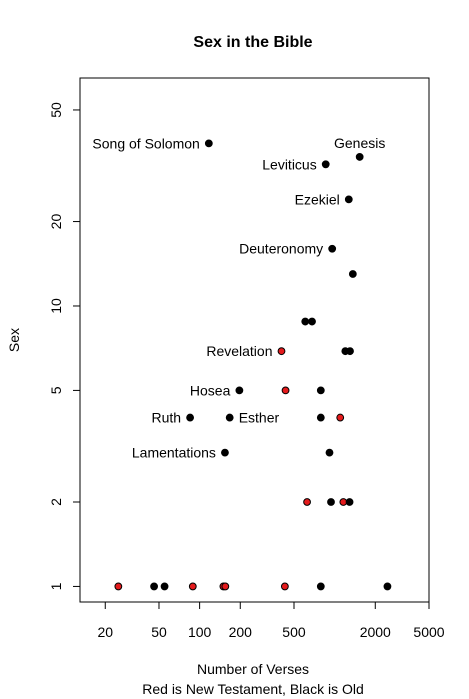 The image size is (469, 699). Describe the element at coordinates (253, 669) in the screenshot. I see `x-axis-label: Number of Verses` at that location.